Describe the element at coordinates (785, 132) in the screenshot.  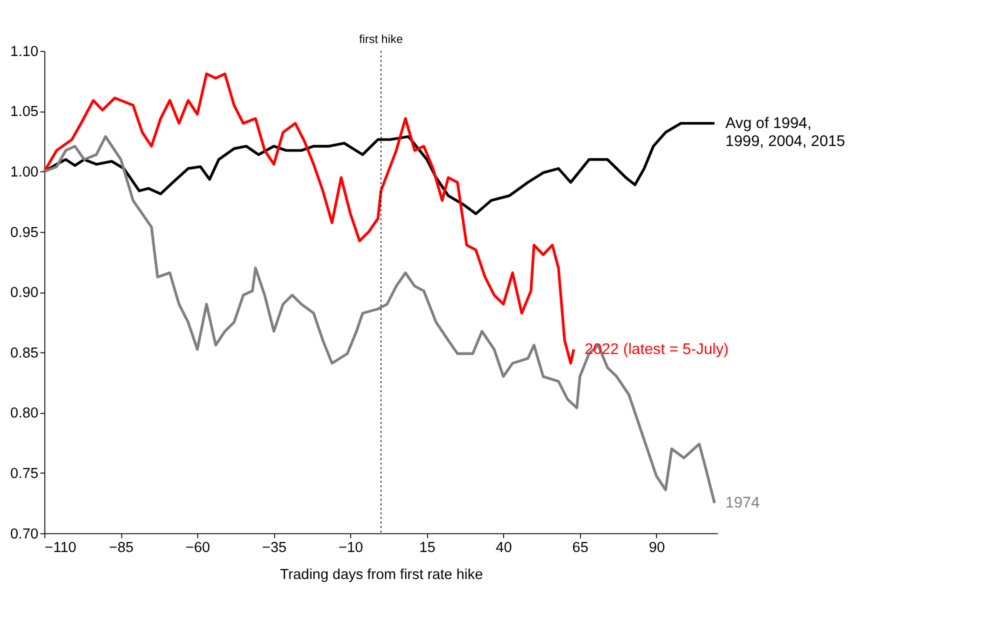
I see `series-label: Avg of 1994, 1999, 2004, 2015` at that location.